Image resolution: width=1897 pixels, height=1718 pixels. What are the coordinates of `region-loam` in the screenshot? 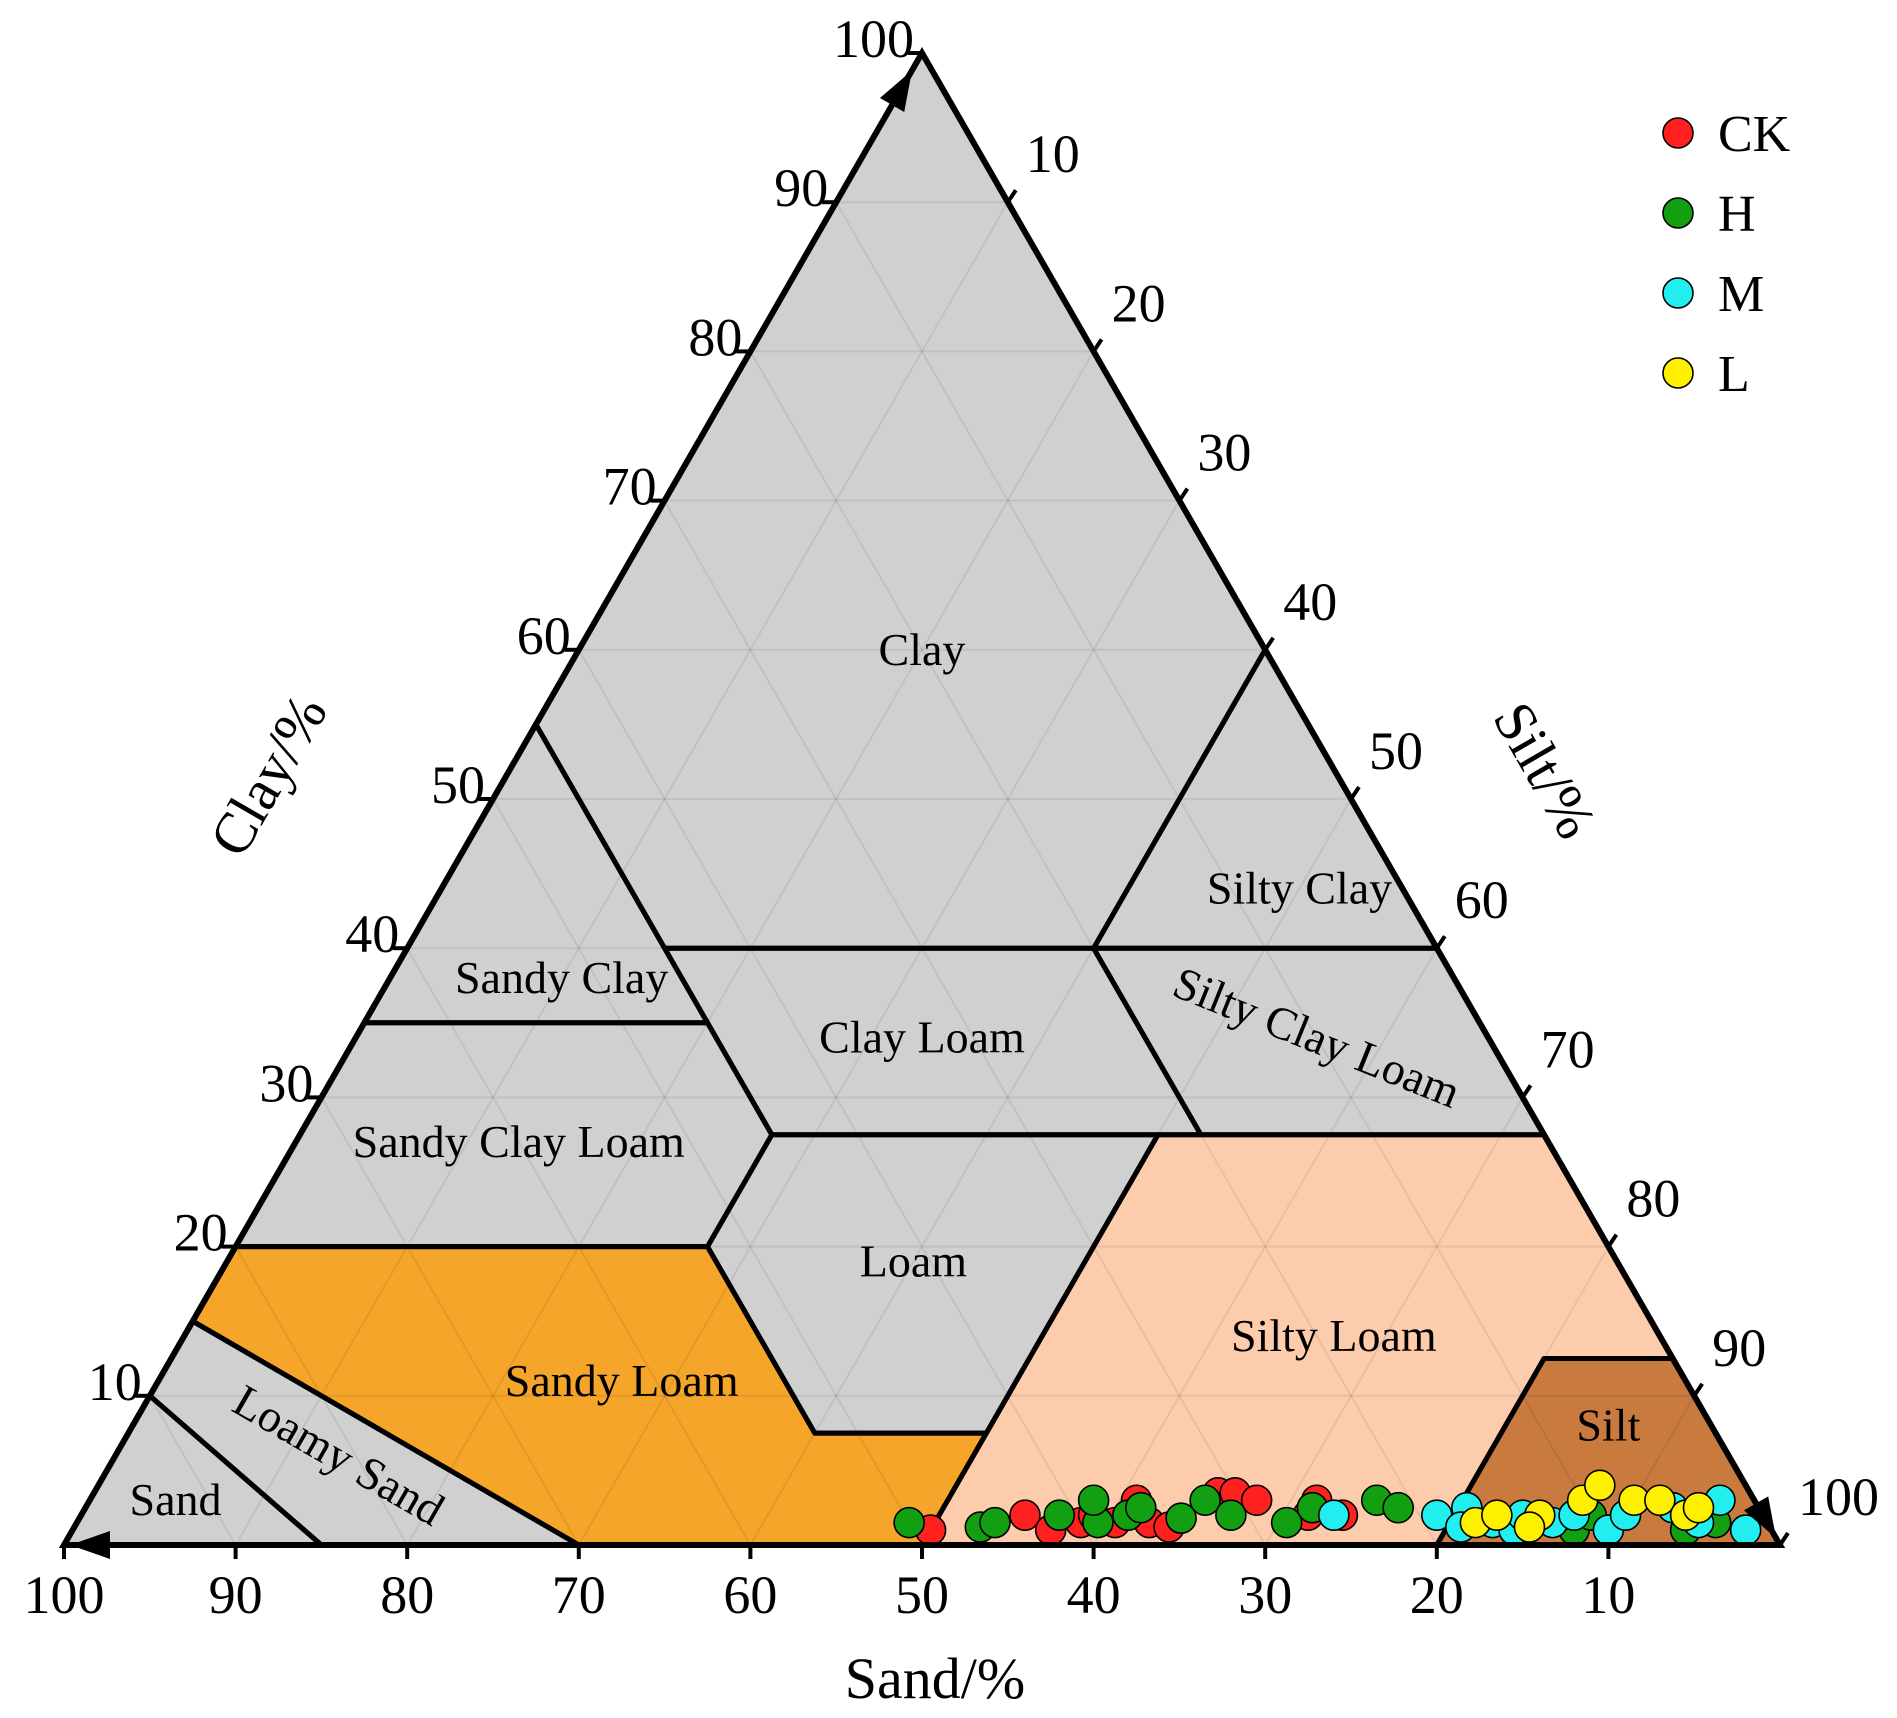 It's located at (932, 1284).